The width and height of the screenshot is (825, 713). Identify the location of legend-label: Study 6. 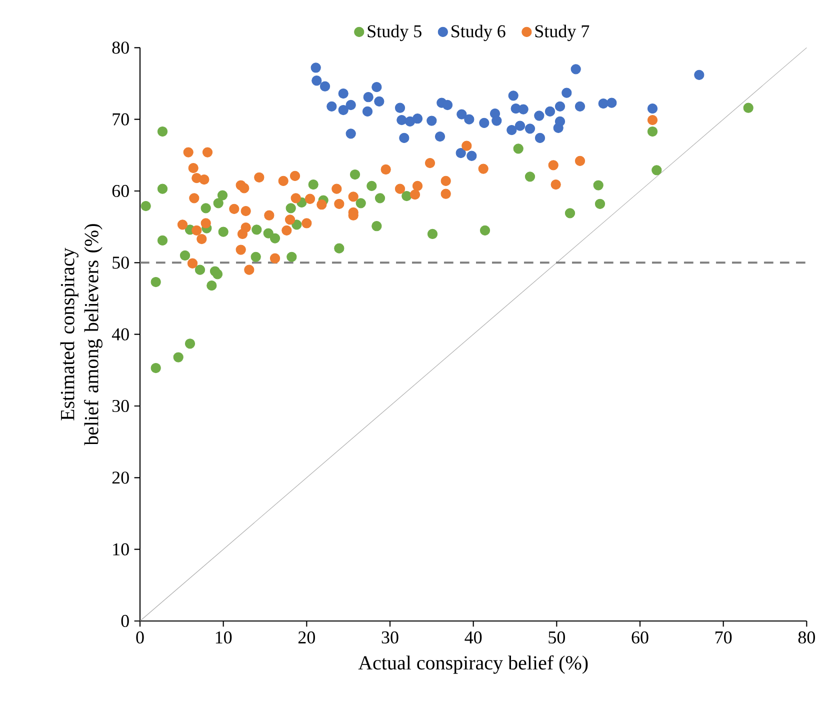
(479, 33).